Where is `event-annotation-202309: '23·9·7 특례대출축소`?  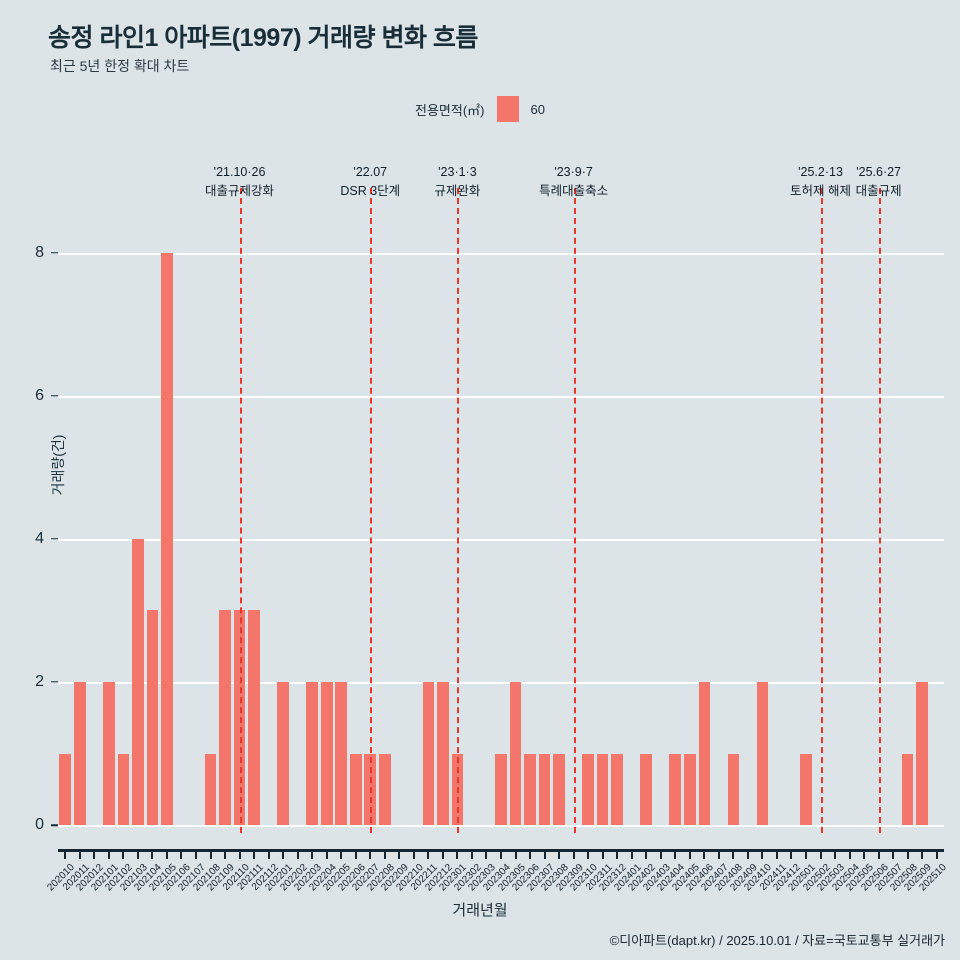 event-annotation-202309: '23·9·7 특례대출축소 is located at coordinates (573, 182).